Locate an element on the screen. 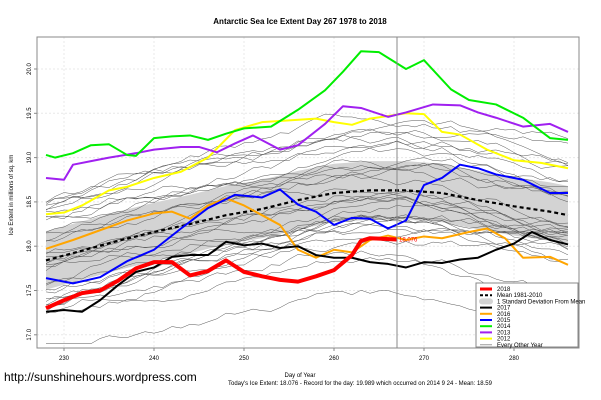 This screenshot has height=400, width=601. legend-label: 1 Standard Deviation From Mean is located at coordinates (541, 302).